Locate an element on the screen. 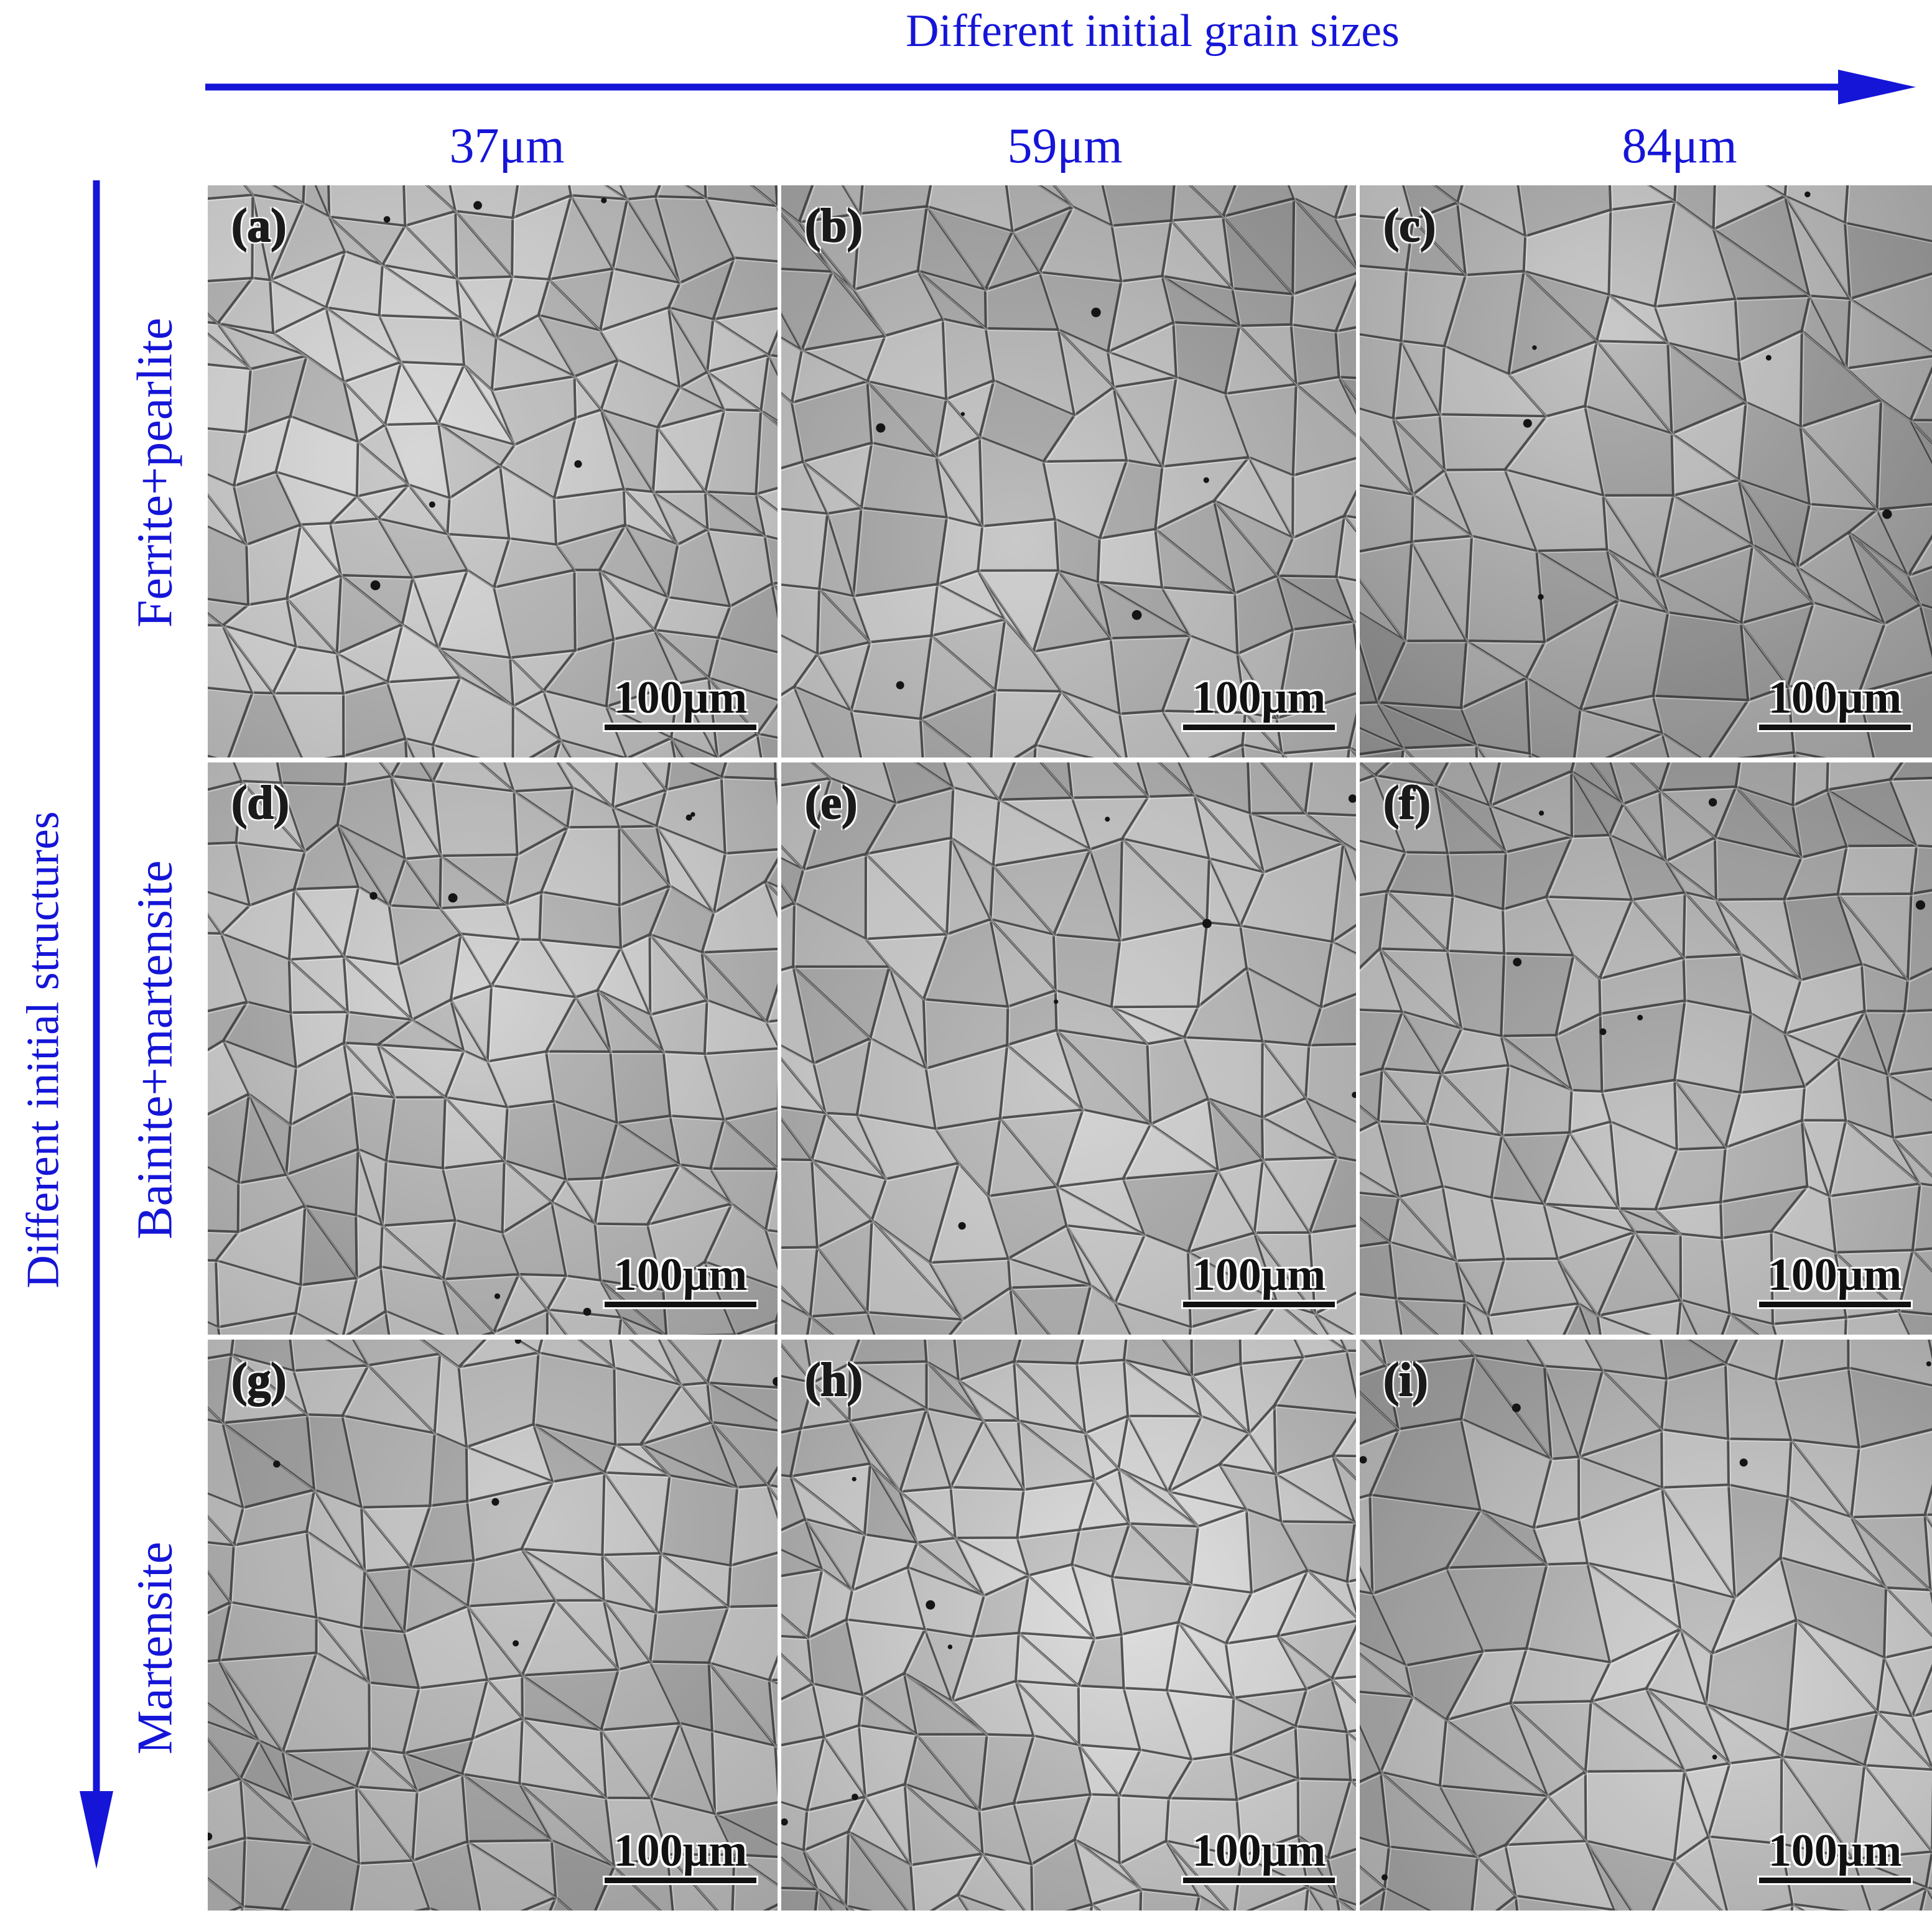 The width and height of the screenshot is (1932, 1913). micrograph-panel: (c) 100μm is located at coordinates (1646, 471).